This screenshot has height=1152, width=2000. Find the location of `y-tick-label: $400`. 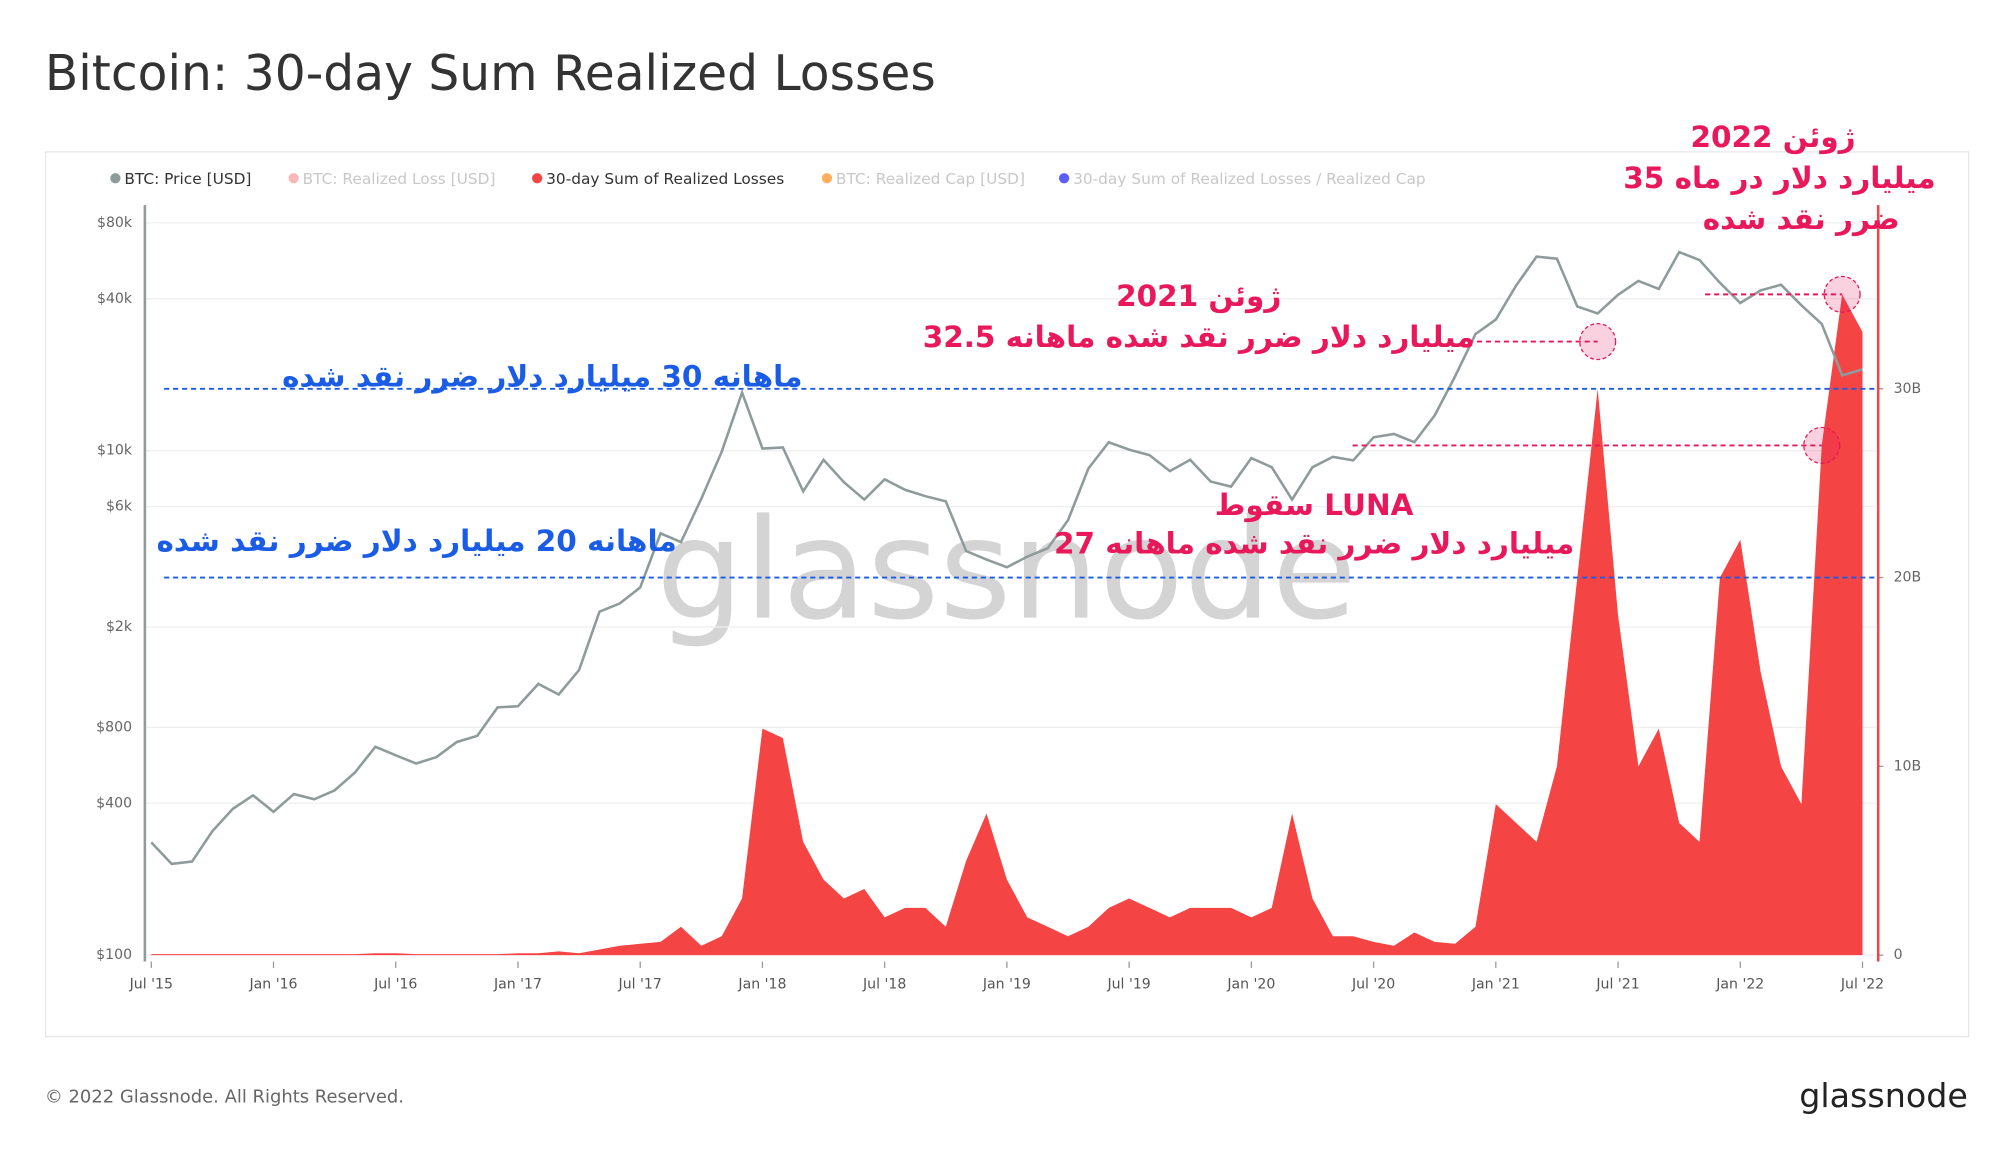

y-tick-label: $400 is located at coordinates (114, 803).